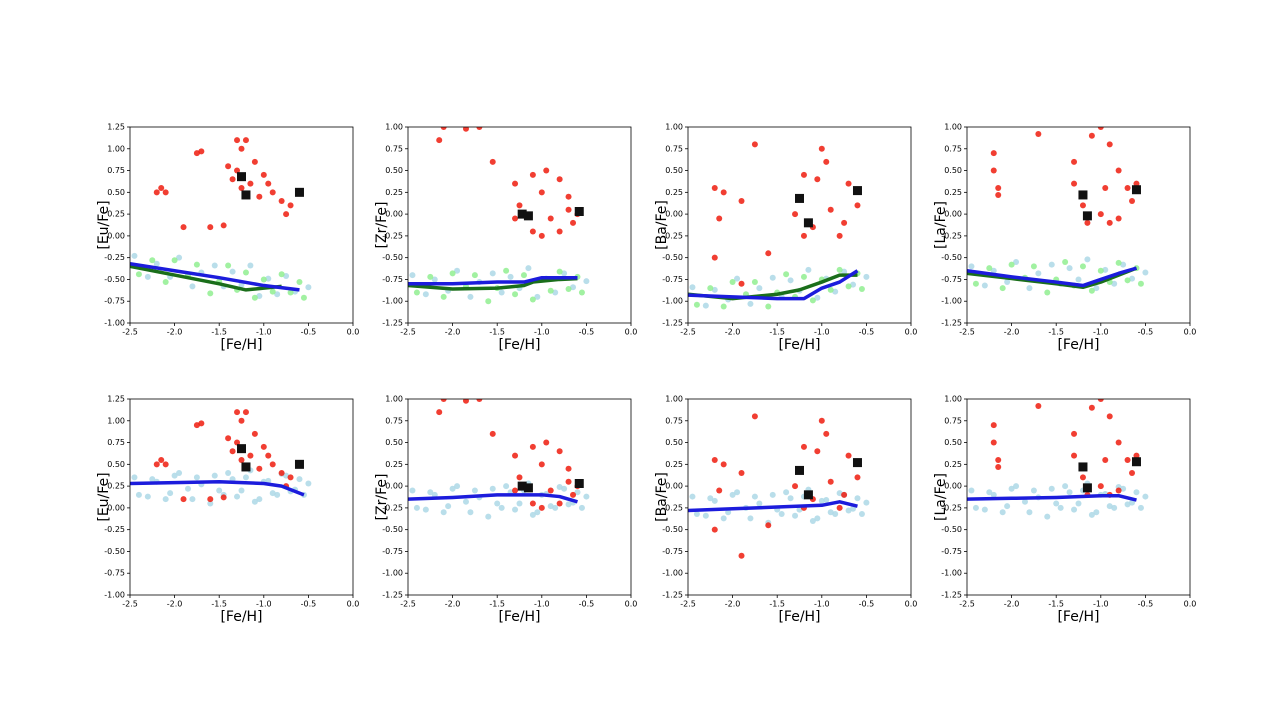 The width and height of the screenshot is (1280, 720). What do you see at coordinates (953, 464) in the screenshot?
I see `y-tick-label: 0.25` at bounding box center [953, 464].